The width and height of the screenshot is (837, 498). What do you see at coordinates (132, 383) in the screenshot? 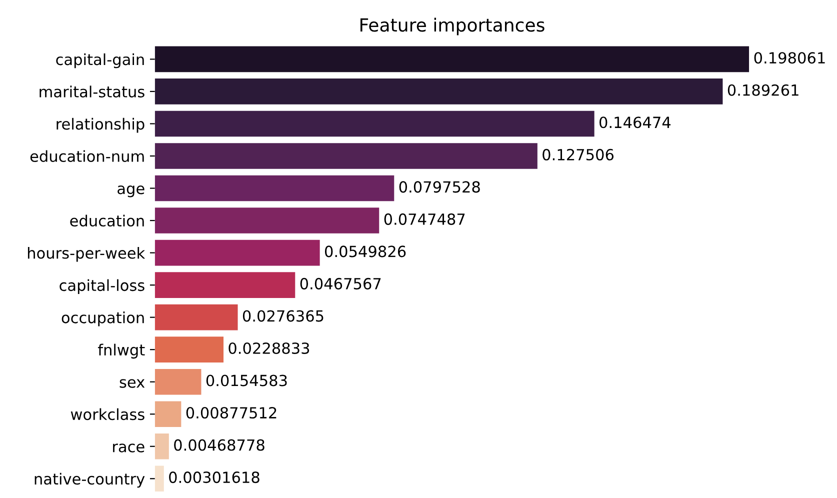
I see `y-tick-label: sex` at bounding box center [132, 383].